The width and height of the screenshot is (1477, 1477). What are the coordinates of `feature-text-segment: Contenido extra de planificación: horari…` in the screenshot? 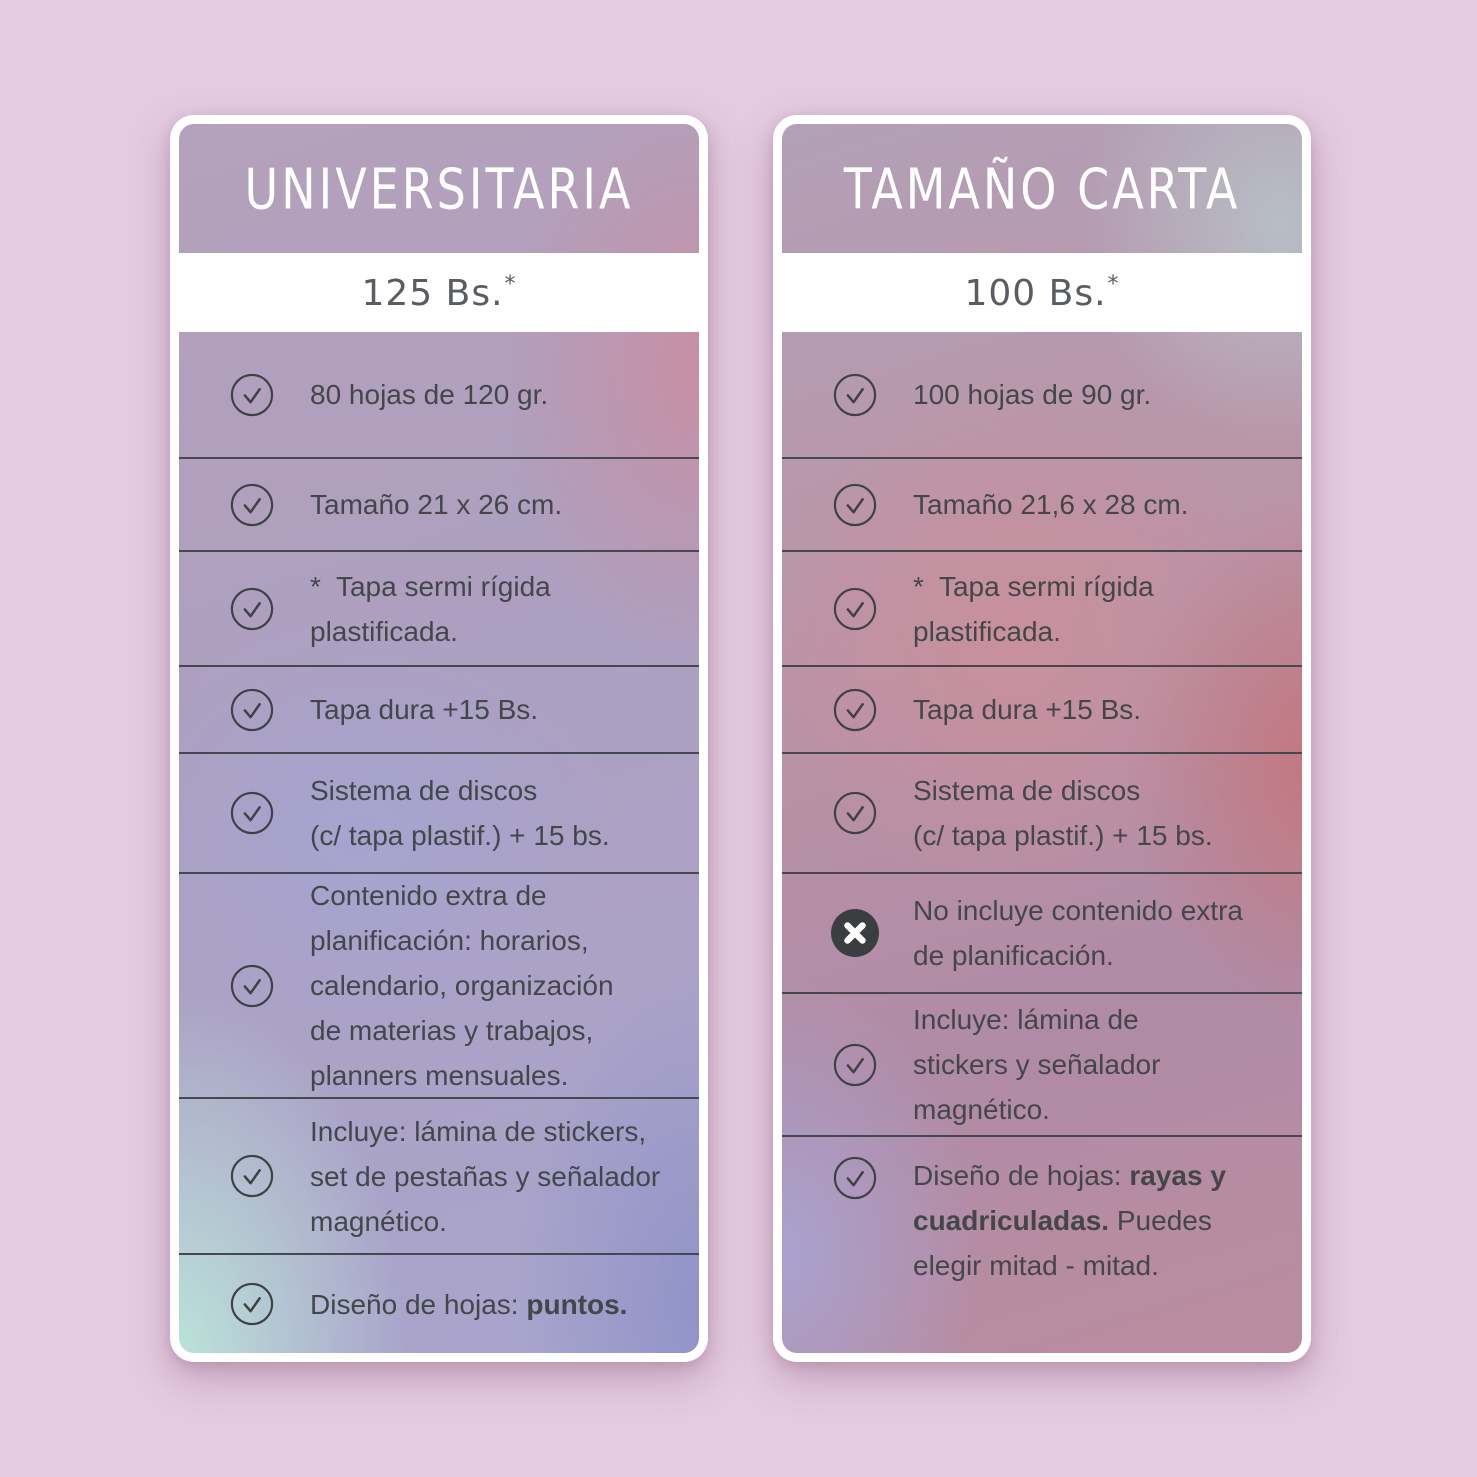 It's located at (462, 985).